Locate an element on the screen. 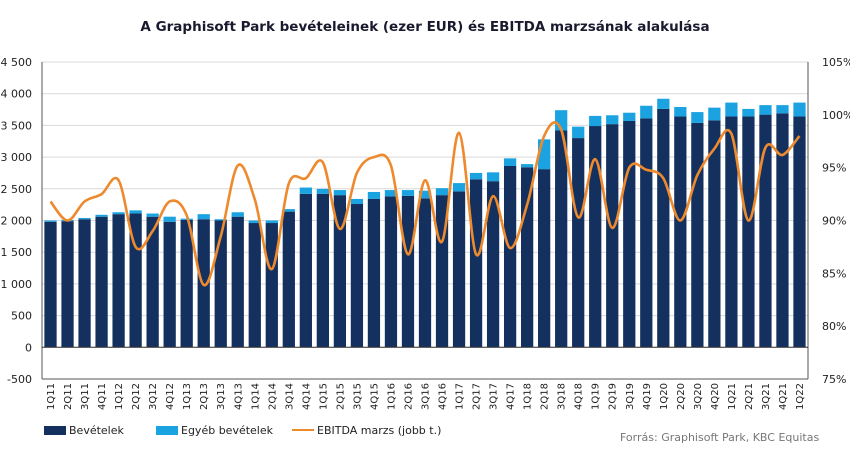  bar-bevetelek-2Q20 is located at coordinates (680, 232).